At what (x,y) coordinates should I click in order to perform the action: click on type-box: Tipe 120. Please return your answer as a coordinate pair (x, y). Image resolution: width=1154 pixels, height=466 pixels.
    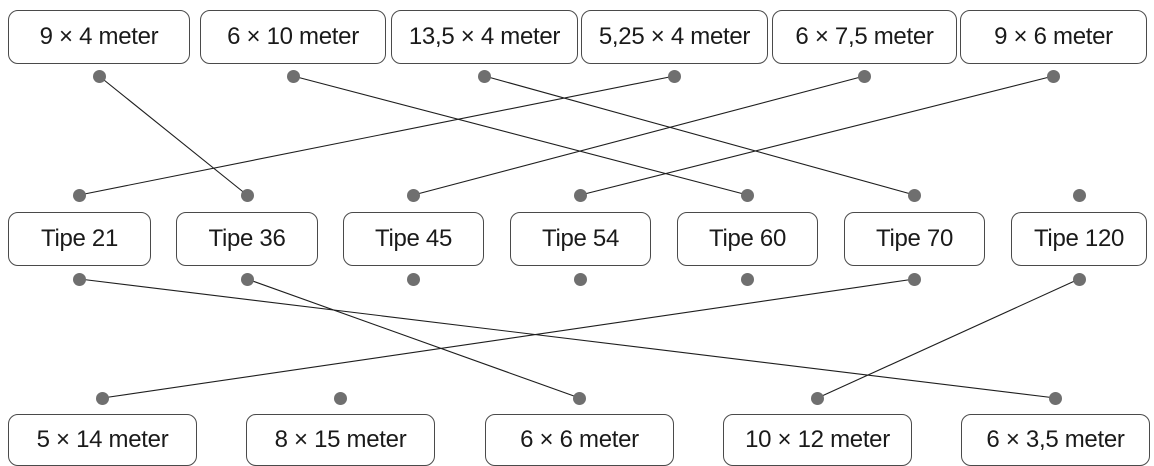
    Looking at the image, I should click on (1079, 239).